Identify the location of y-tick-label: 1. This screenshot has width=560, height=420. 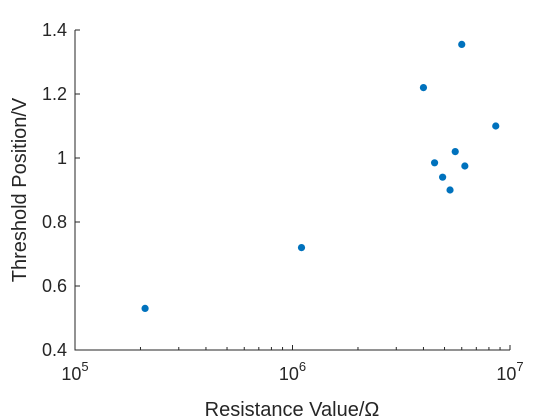
(62, 158).